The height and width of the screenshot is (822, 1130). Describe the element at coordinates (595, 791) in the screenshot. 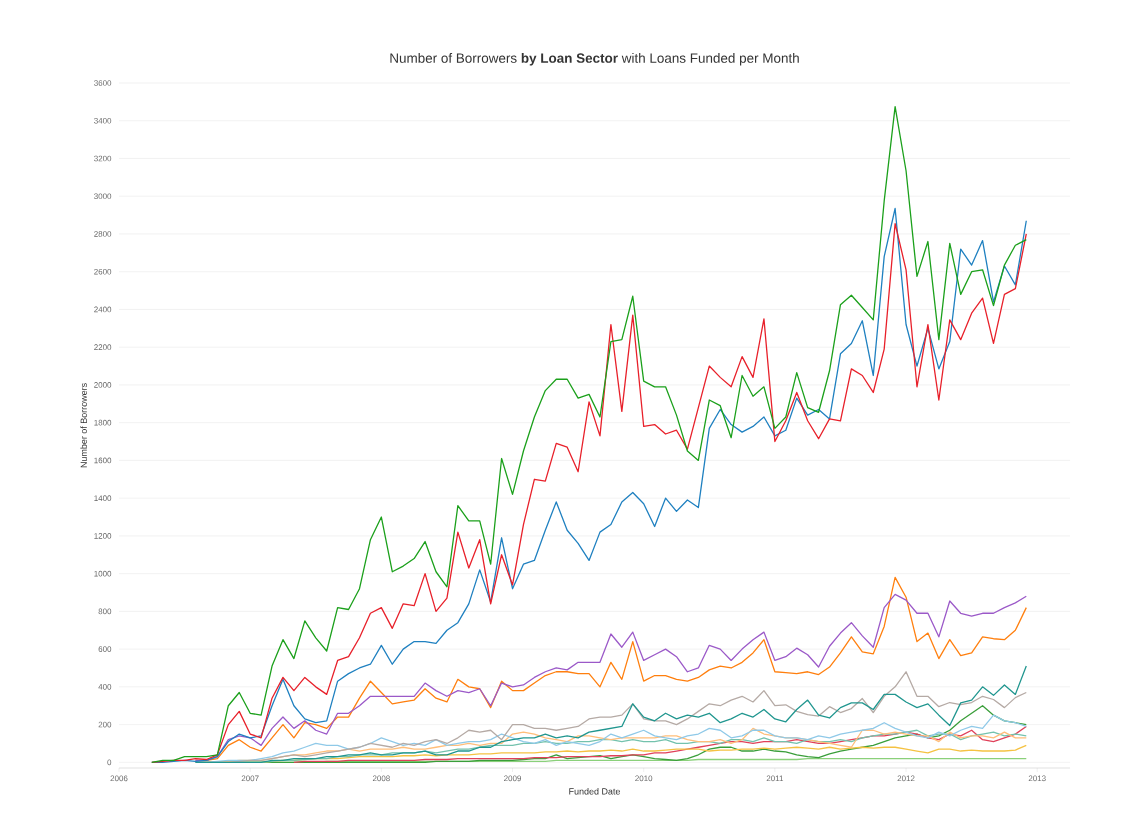

I see `x-axis-title: Funded Date` at that location.